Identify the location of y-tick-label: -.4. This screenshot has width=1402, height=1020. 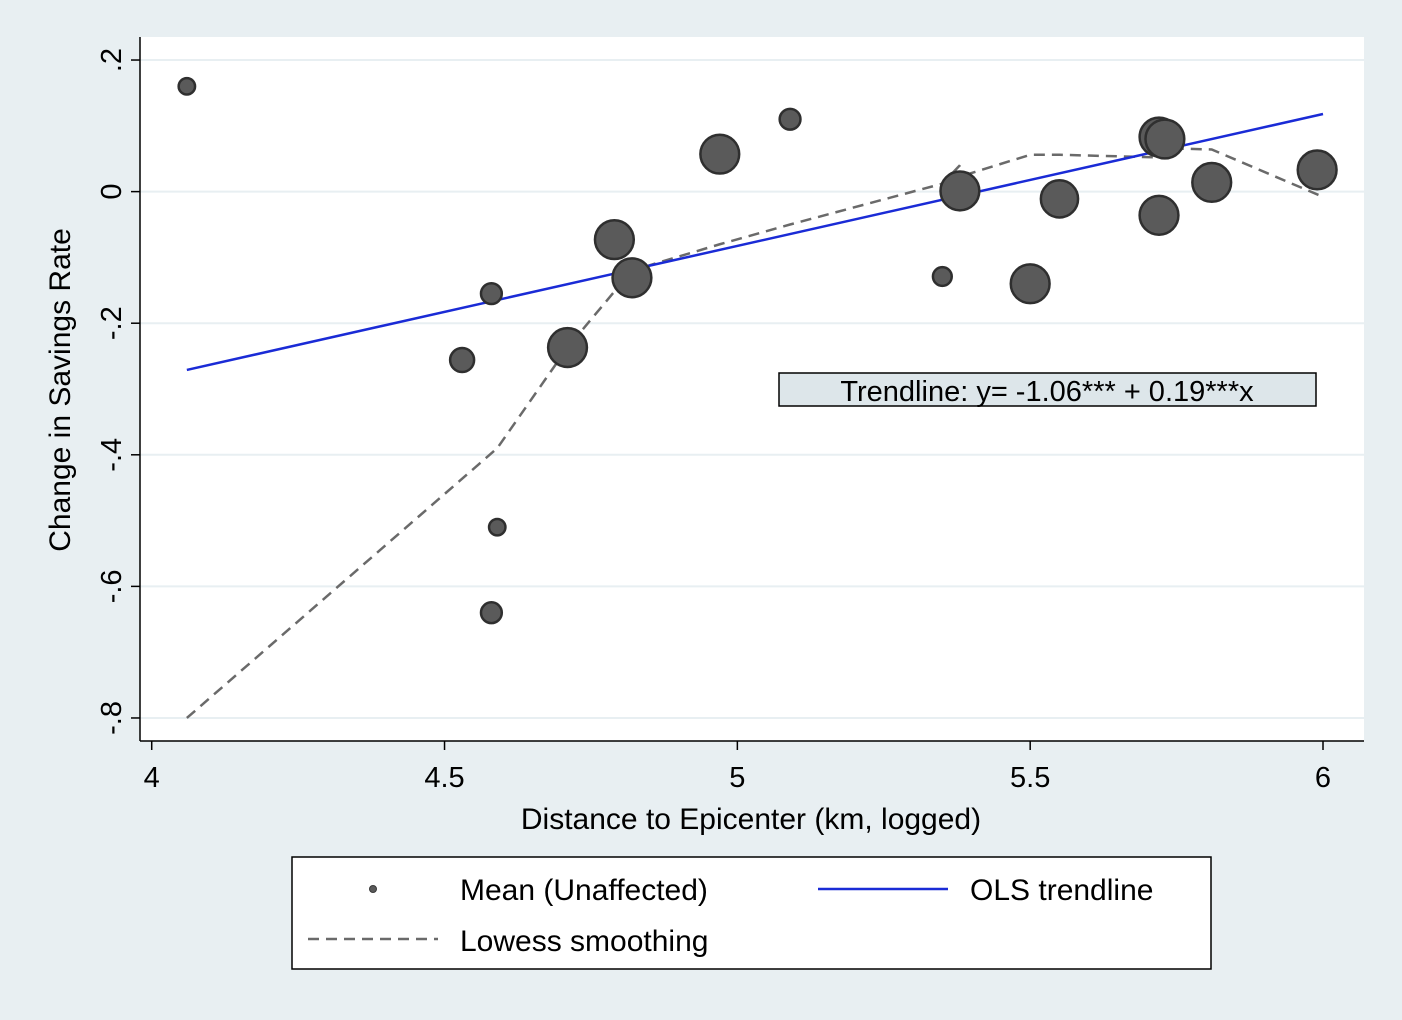
(112, 455).